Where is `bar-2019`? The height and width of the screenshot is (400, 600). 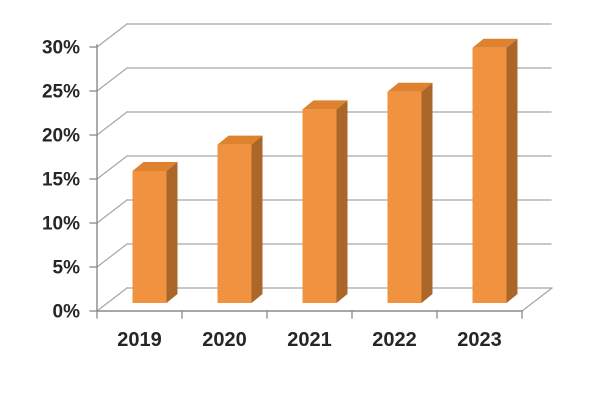 bar-2019 is located at coordinates (155, 232).